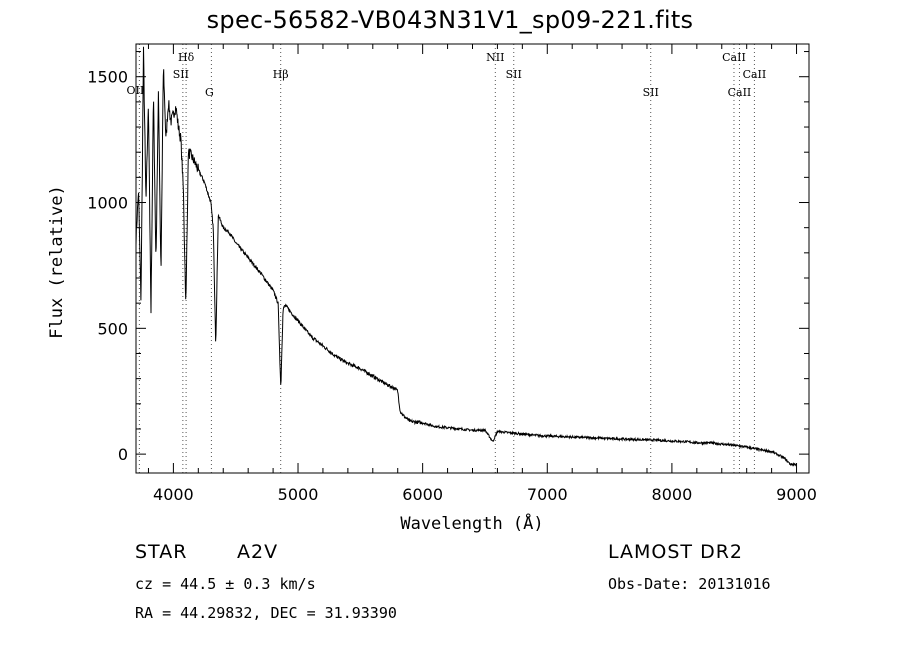 The width and height of the screenshot is (900, 650). I want to click on line-label-0: OII, so click(136, 90).